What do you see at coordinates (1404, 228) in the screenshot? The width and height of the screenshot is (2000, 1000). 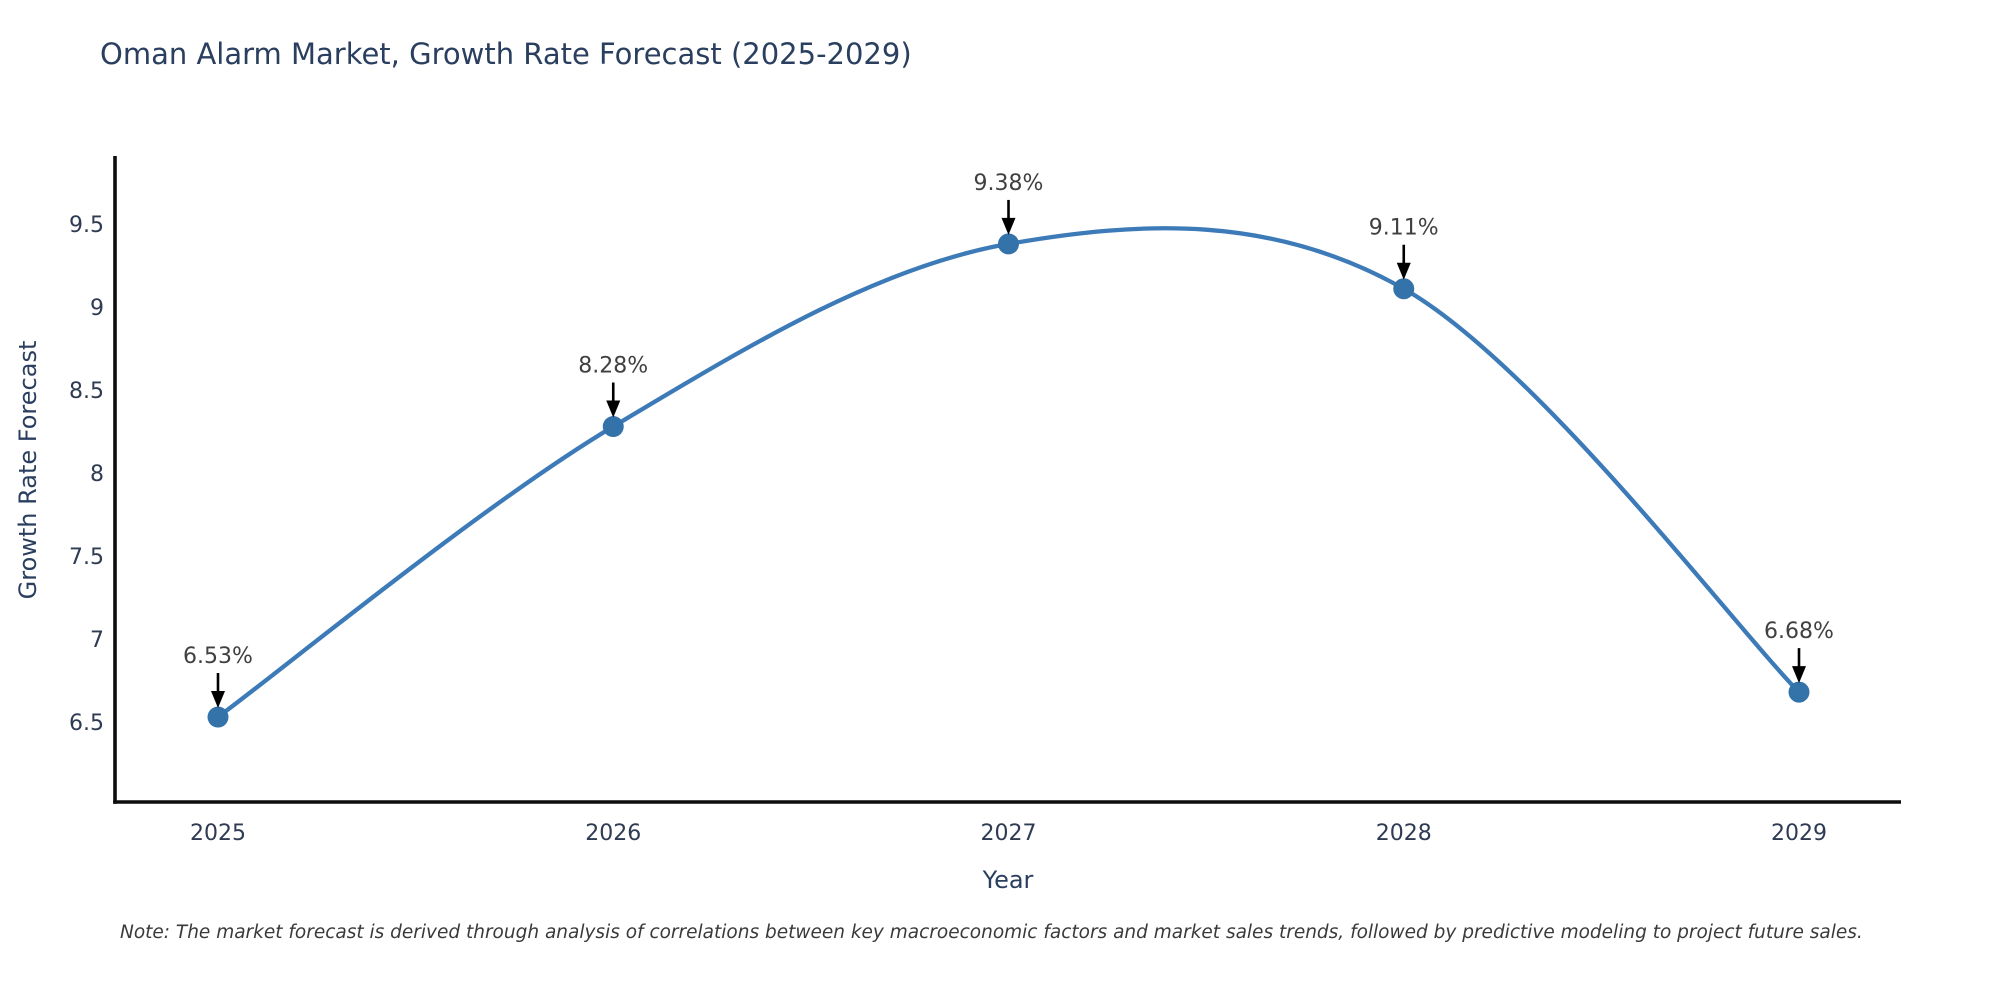 I see `point-value-label: 9.11%` at bounding box center [1404, 228].